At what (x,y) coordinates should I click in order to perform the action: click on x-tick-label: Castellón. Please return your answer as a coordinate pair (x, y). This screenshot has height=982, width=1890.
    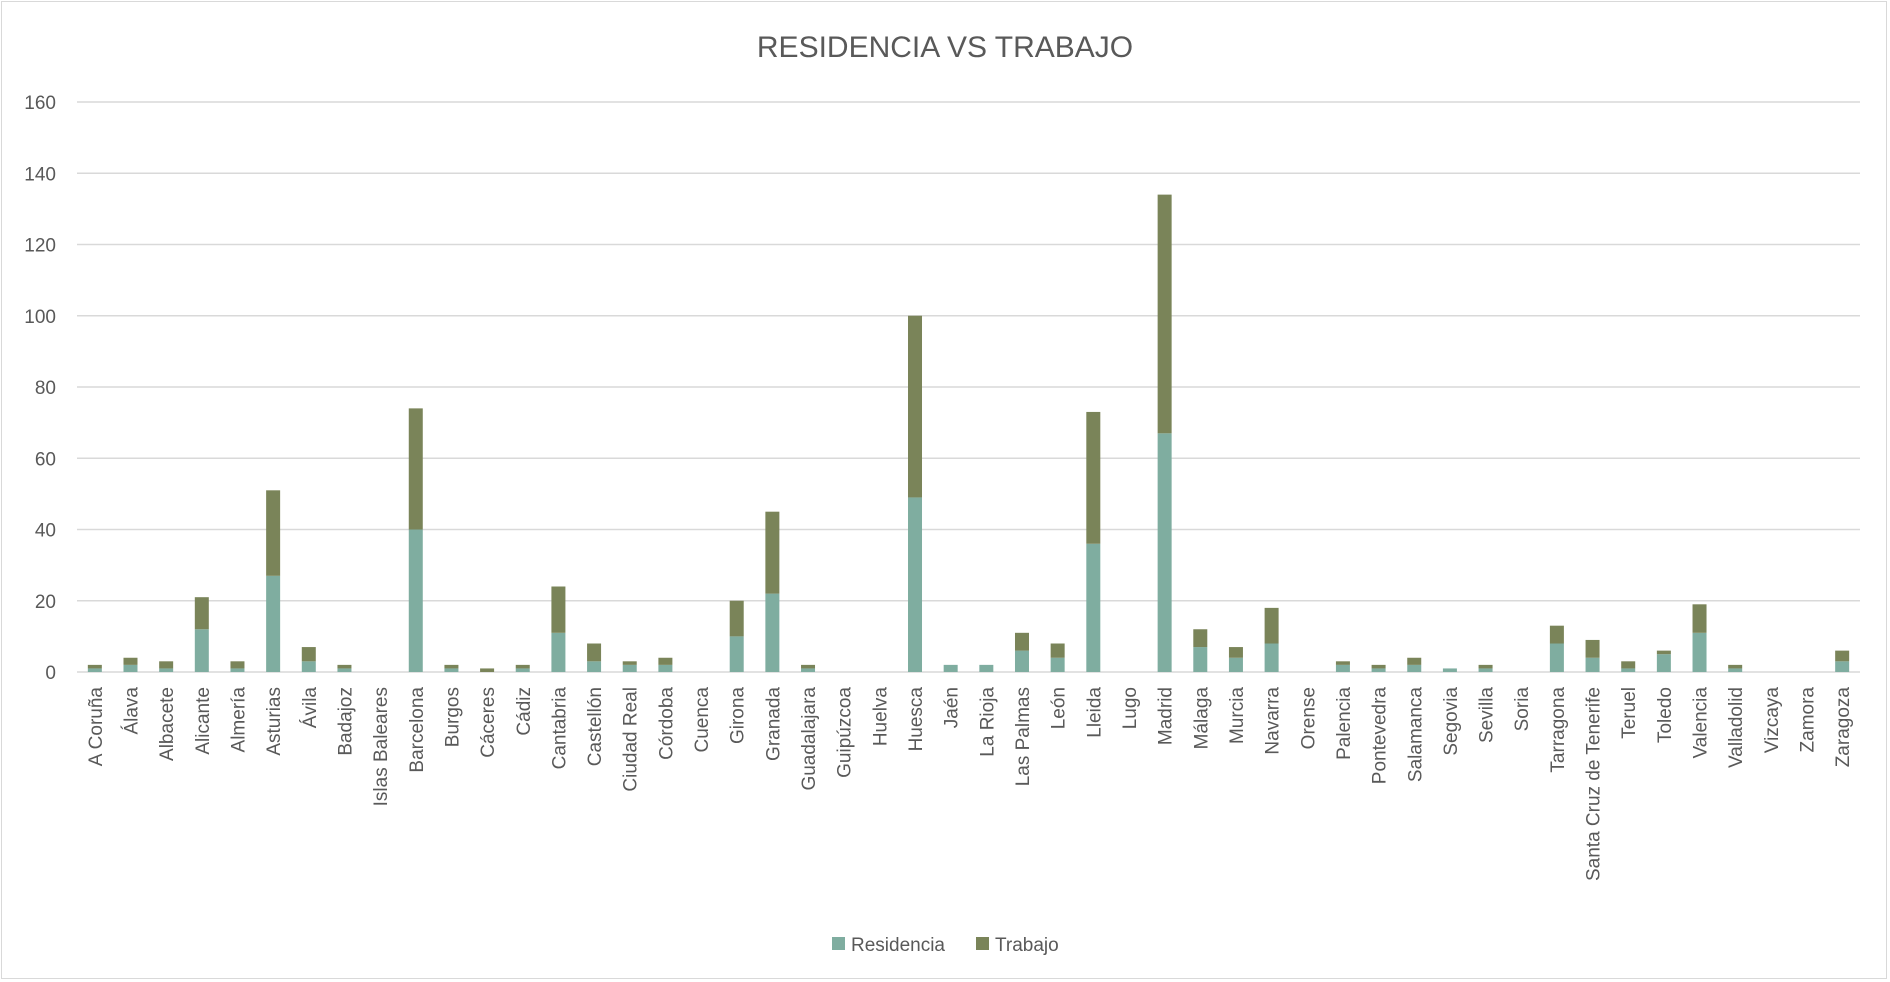
    Looking at the image, I should click on (595, 726).